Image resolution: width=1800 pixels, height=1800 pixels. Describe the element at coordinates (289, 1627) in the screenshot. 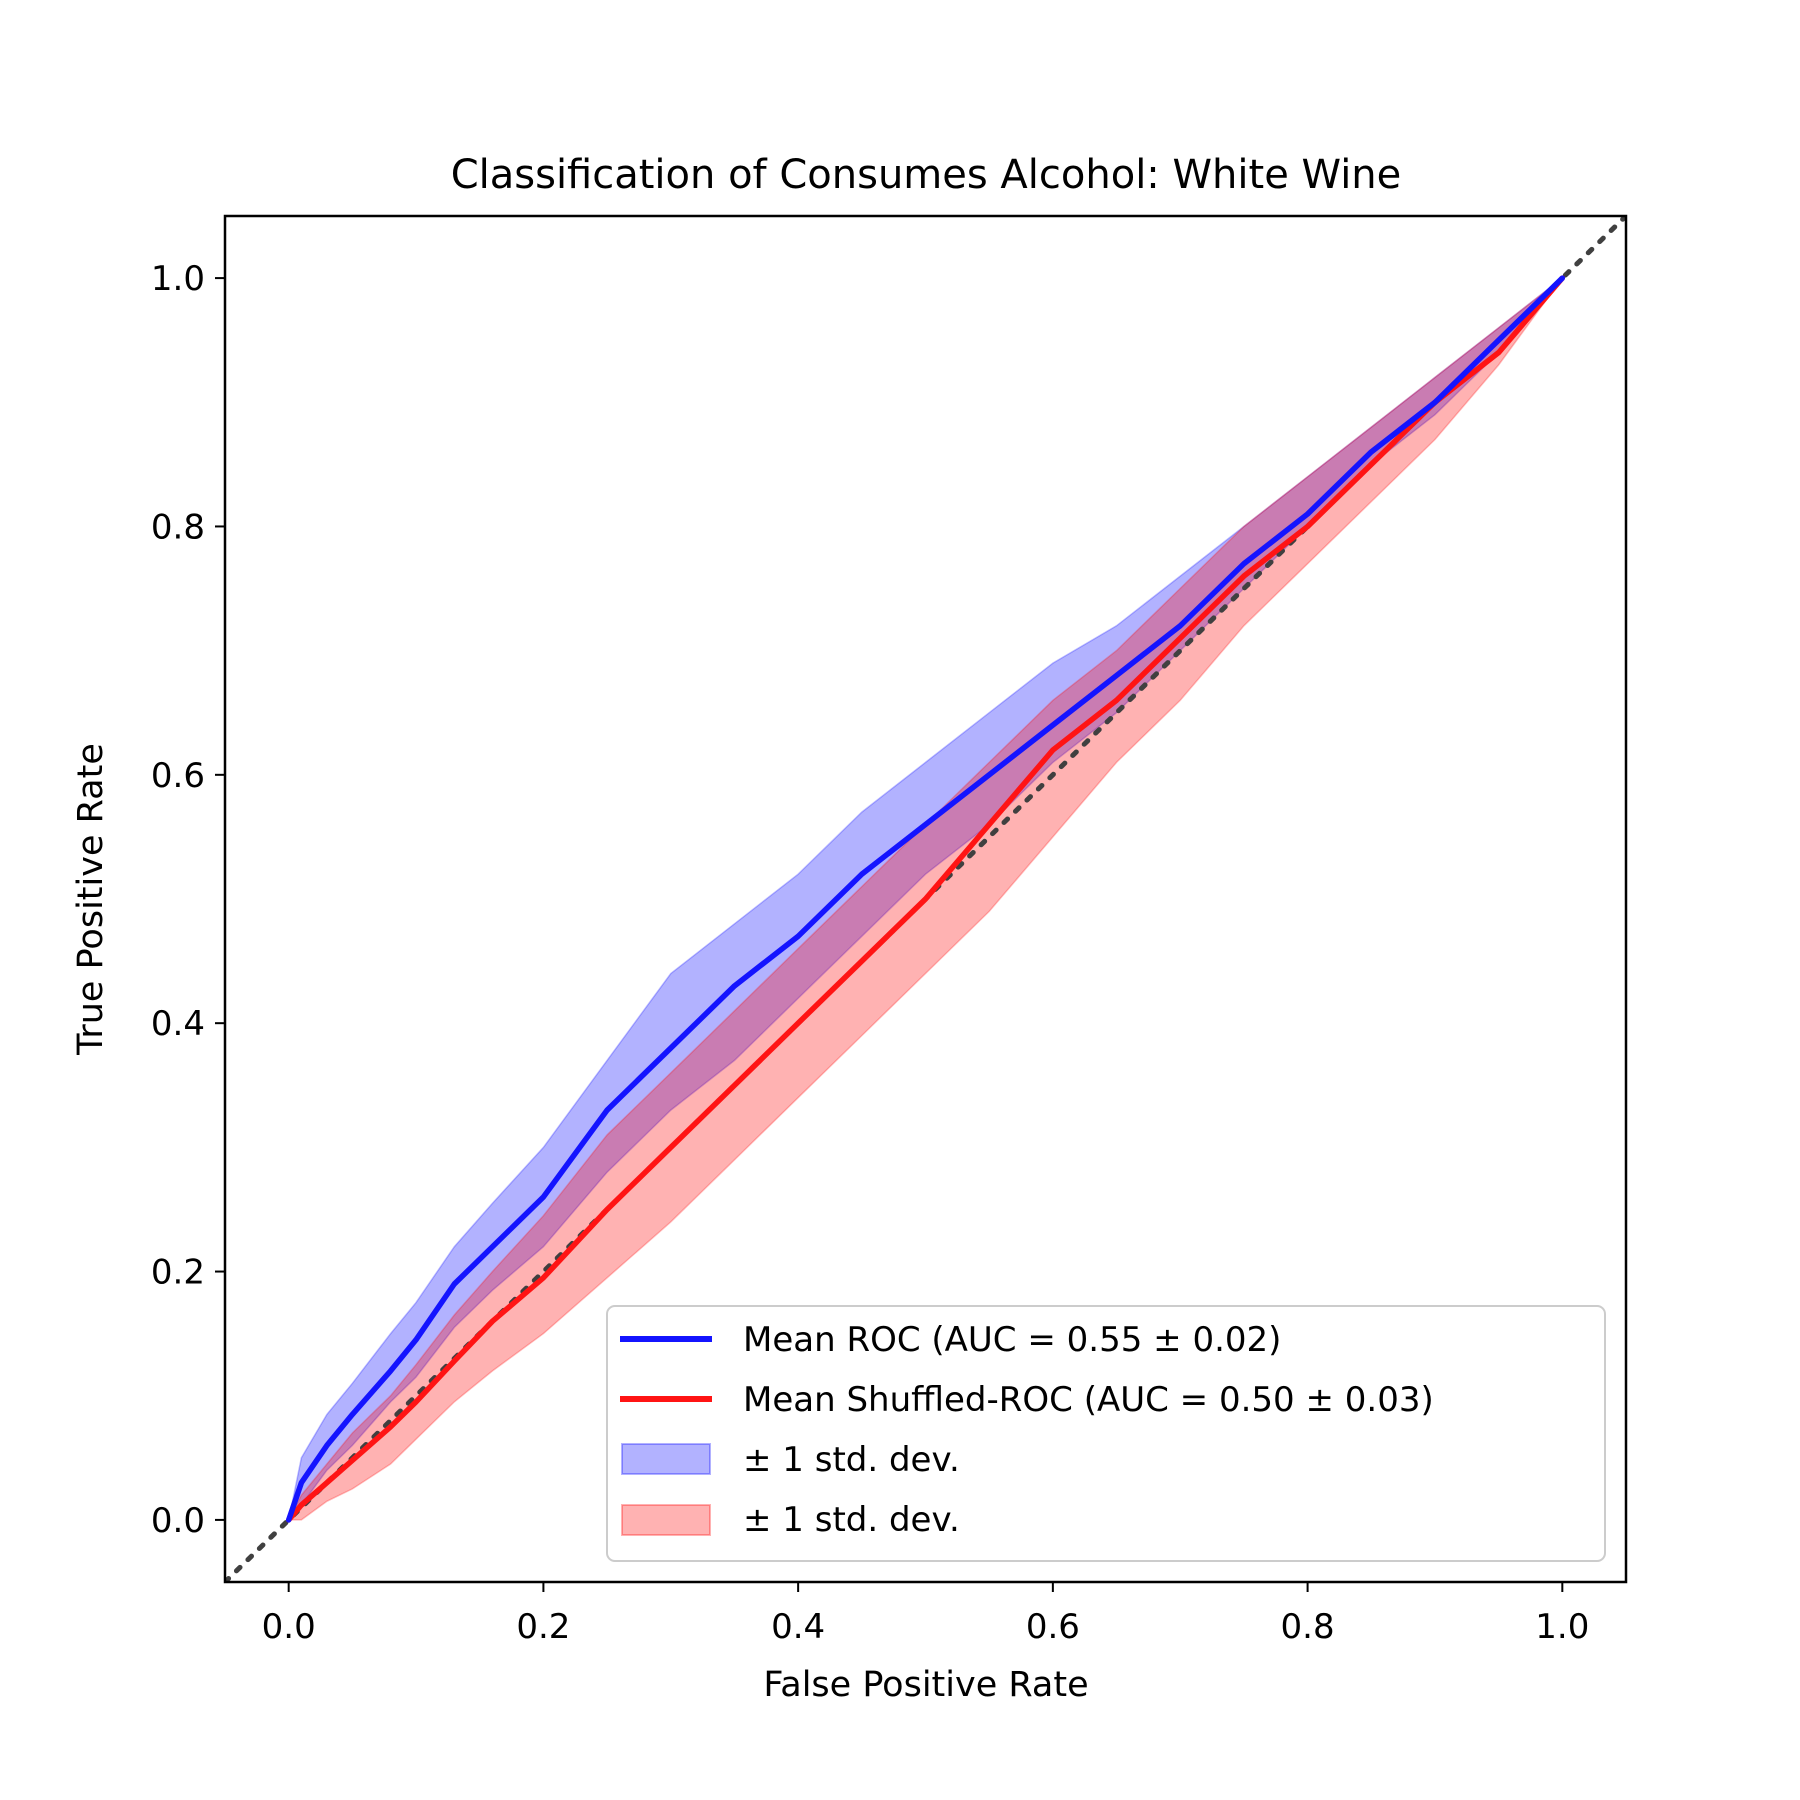

I see `x-tick-label: 0.0` at that location.